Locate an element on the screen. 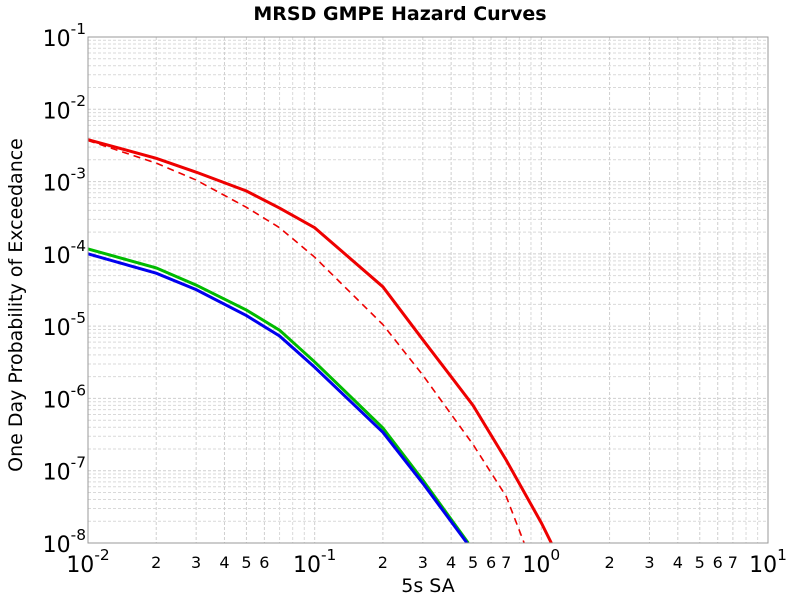 This screenshot has width=800, height=600. tick-exponent: 0 is located at coordinates (555, 555).